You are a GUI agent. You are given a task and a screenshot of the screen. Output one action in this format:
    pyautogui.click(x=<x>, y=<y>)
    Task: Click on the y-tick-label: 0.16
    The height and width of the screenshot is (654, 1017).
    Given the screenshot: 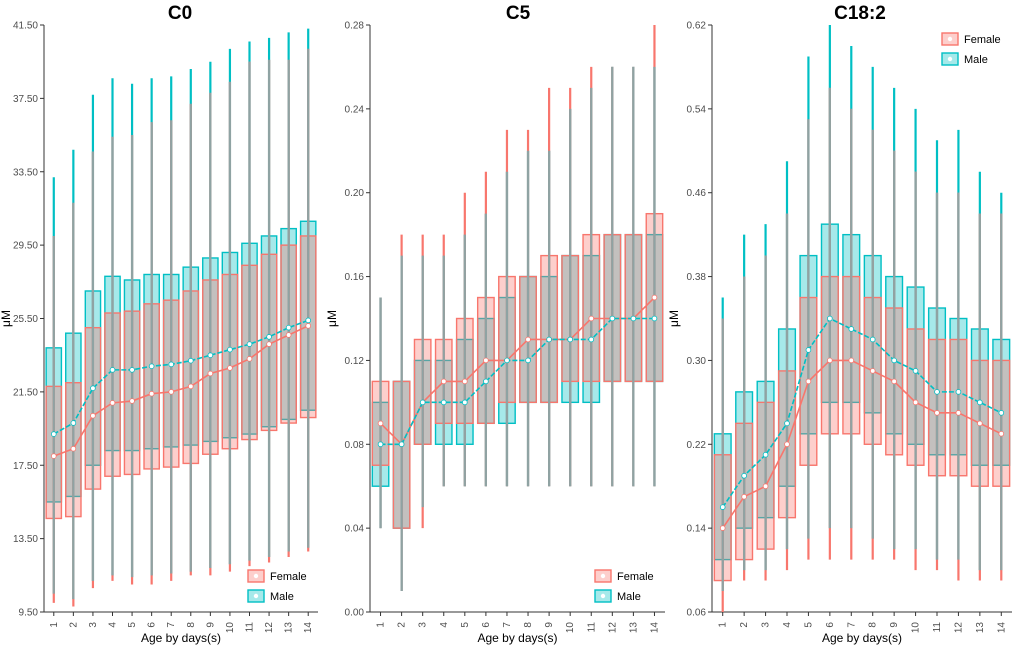 What is the action you would take?
    pyautogui.click(x=355, y=277)
    